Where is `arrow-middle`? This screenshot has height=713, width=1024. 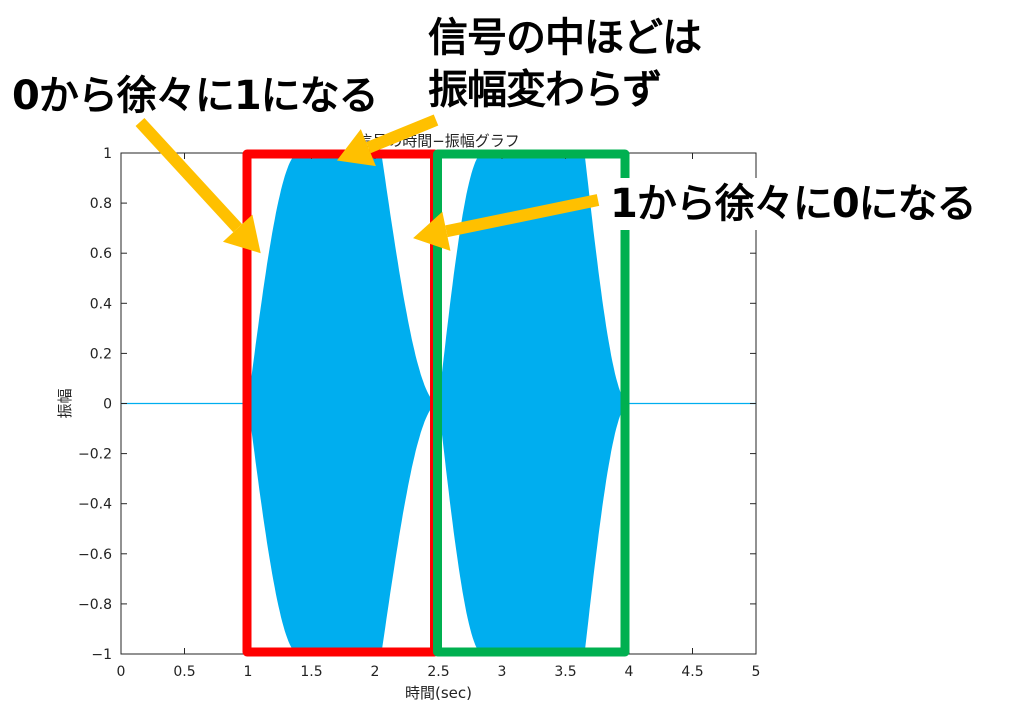
arrow-middle is located at coordinates (387, 140).